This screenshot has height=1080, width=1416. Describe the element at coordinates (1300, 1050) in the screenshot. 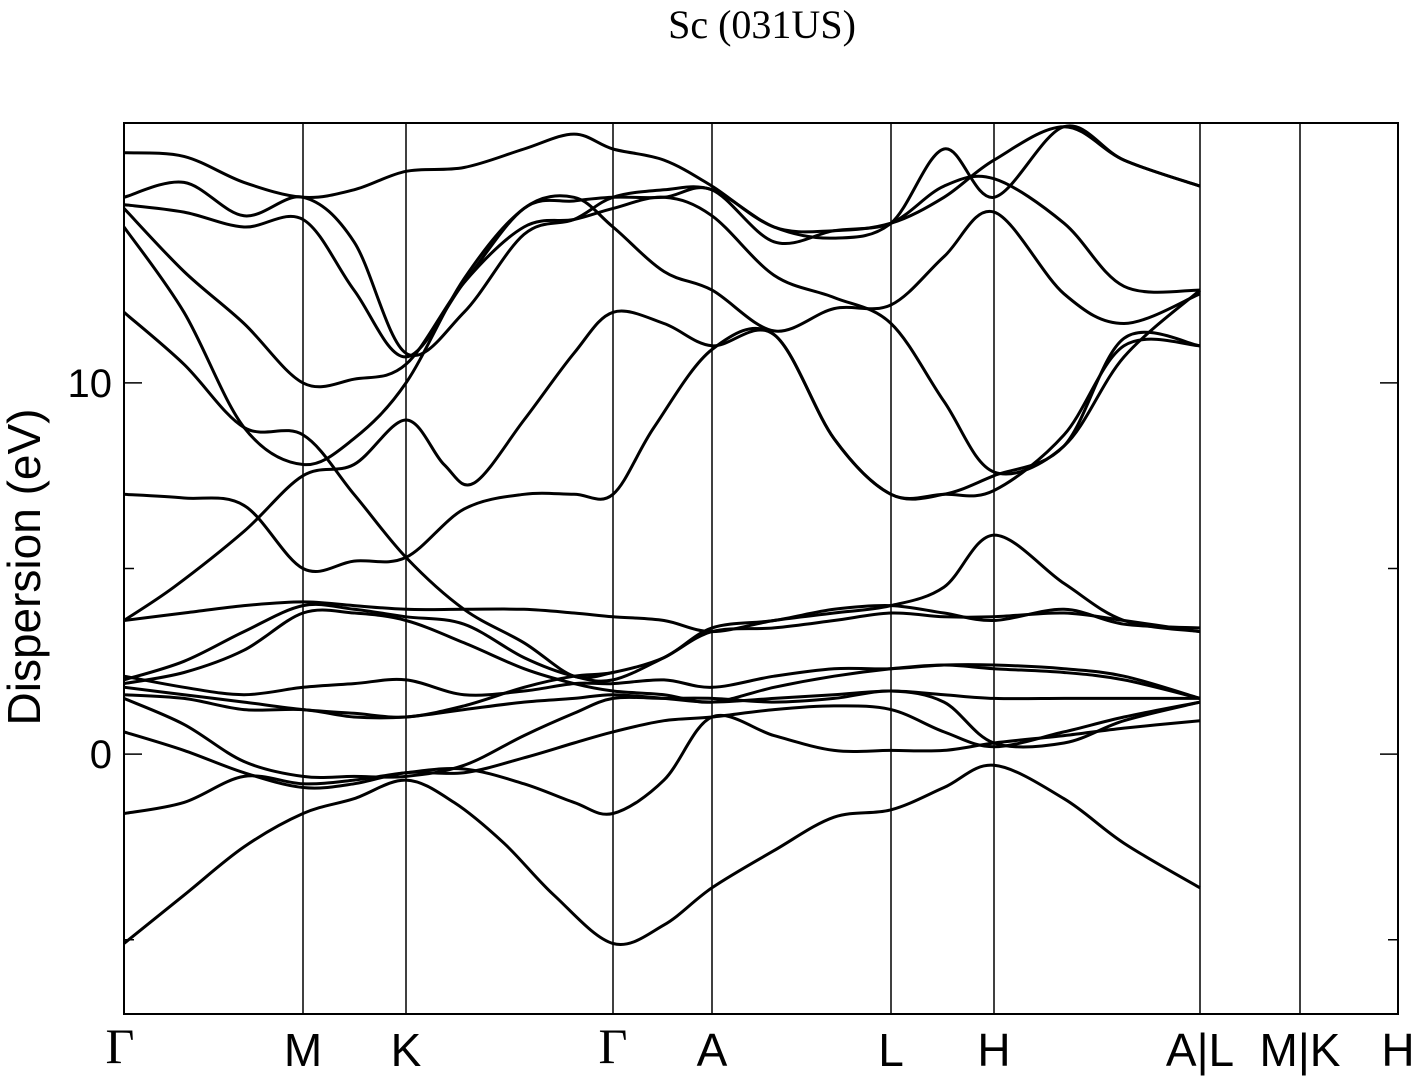

I see `x-tick-label-8: M|K` at that location.